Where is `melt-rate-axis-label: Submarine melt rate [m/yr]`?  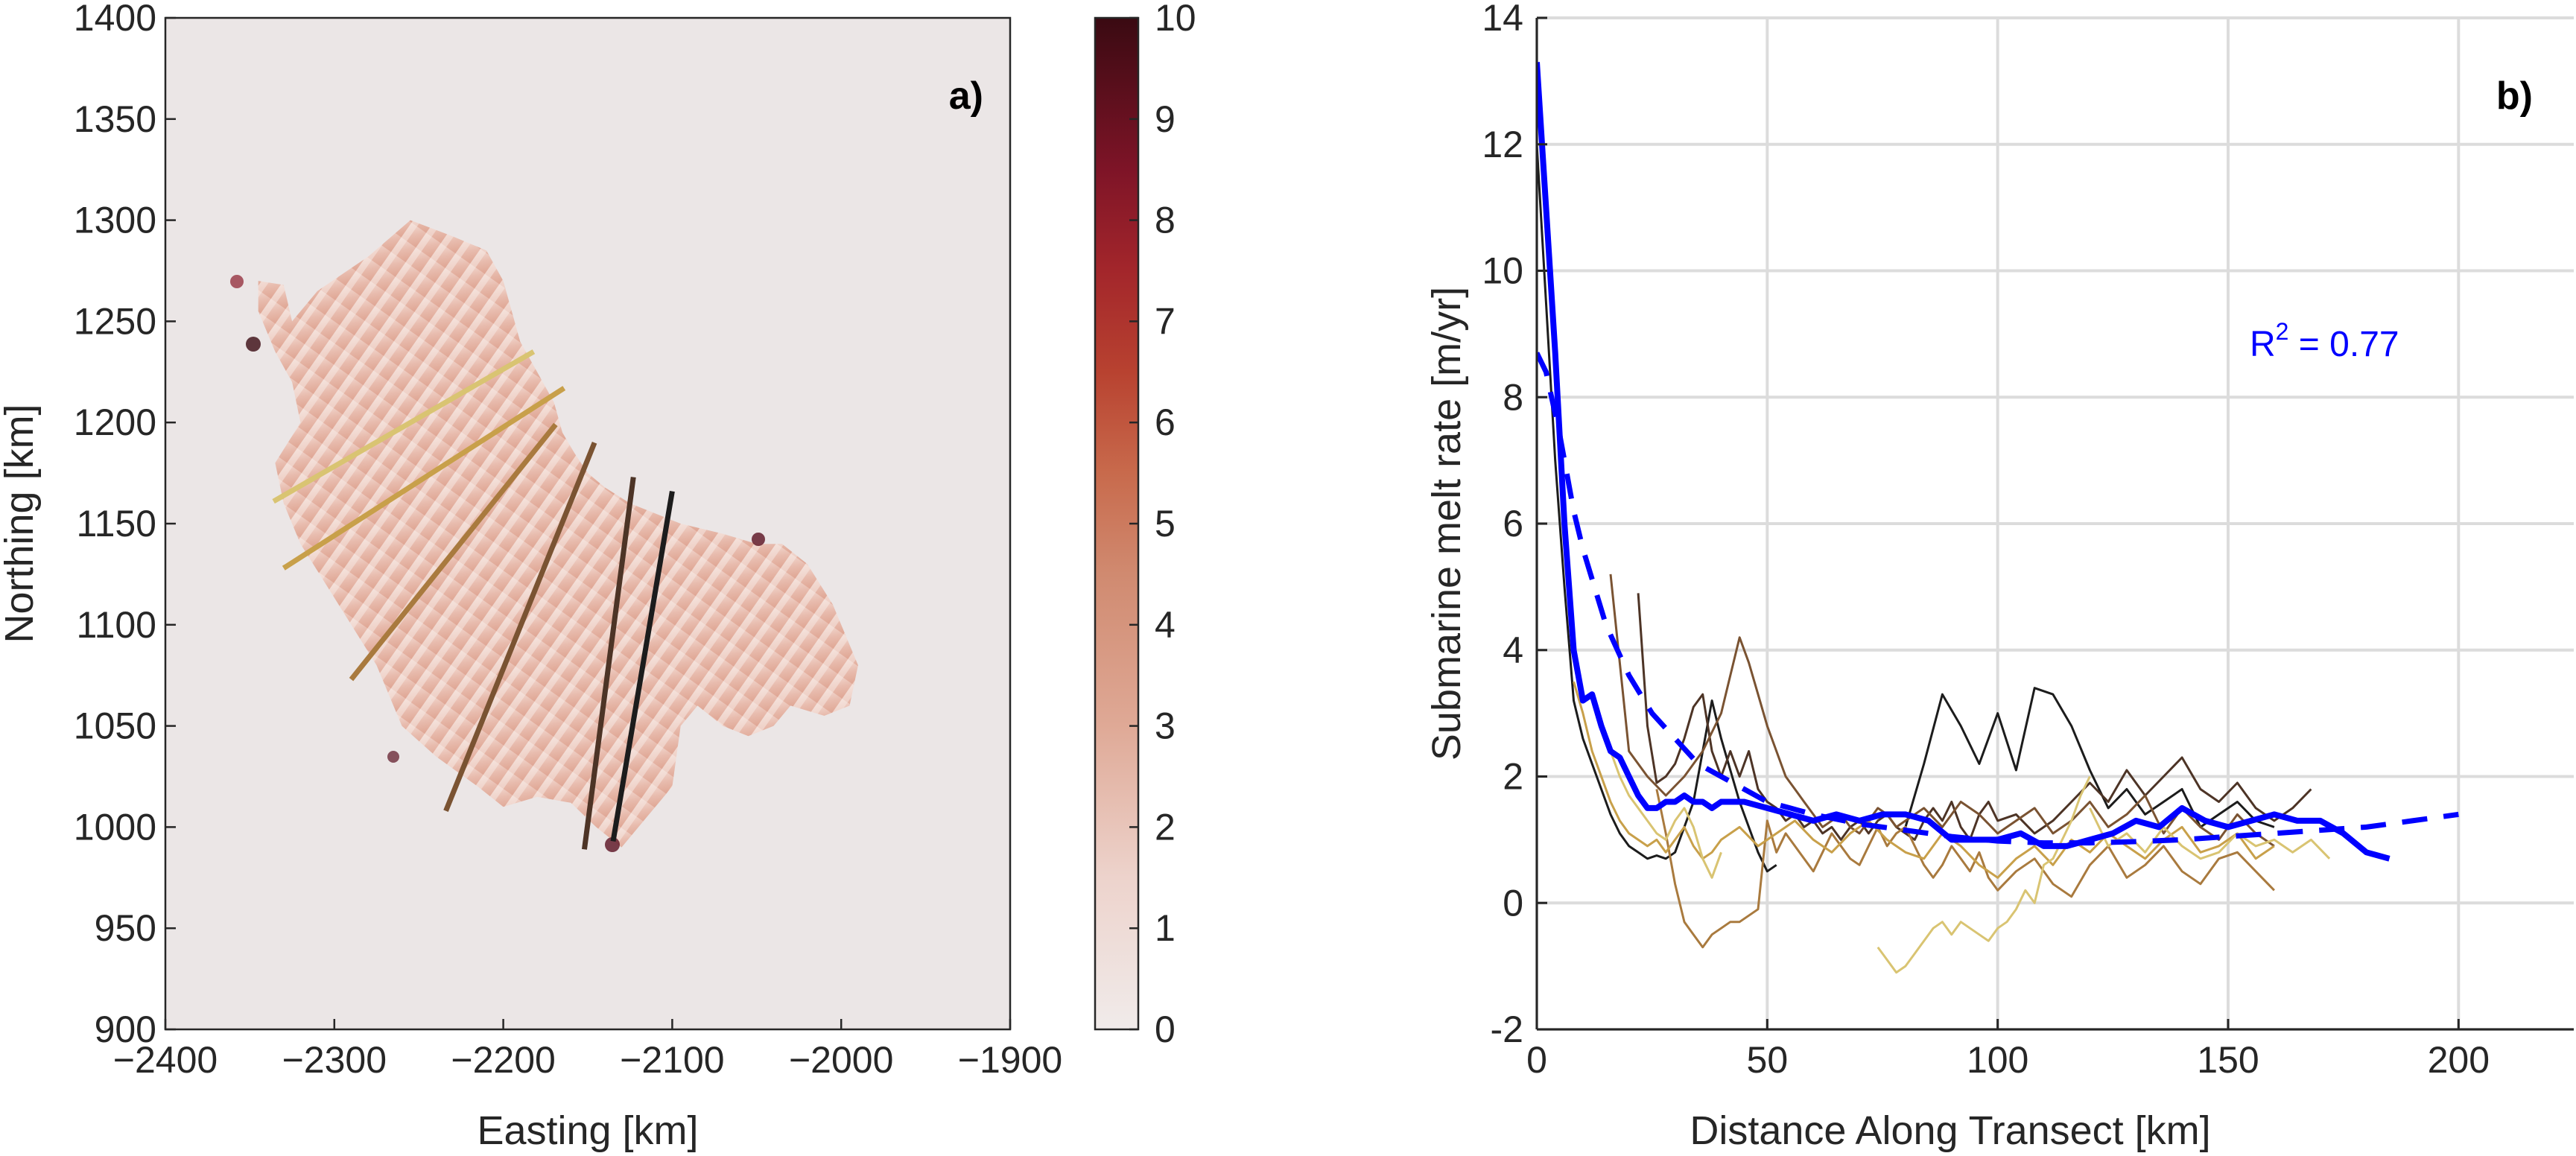 melt-rate-axis-label: Submarine melt rate [m/yr] is located at coordinates (1446, 523).